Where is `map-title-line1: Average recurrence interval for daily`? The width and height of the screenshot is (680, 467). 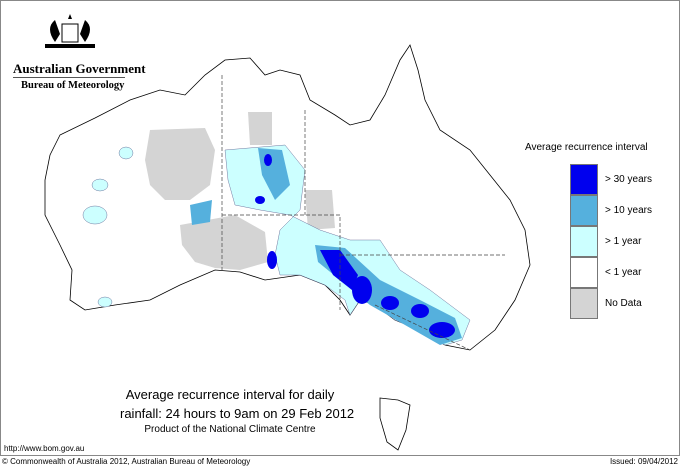
map-title-line1: Average recurrence interval for daily is located at coordinates (230, 394).